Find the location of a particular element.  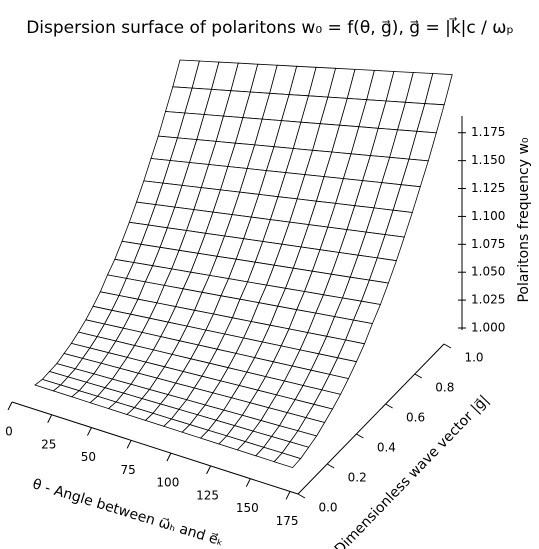

z-axis-label: Polaritons frequency w₀ is located at coordinates (524, 219).